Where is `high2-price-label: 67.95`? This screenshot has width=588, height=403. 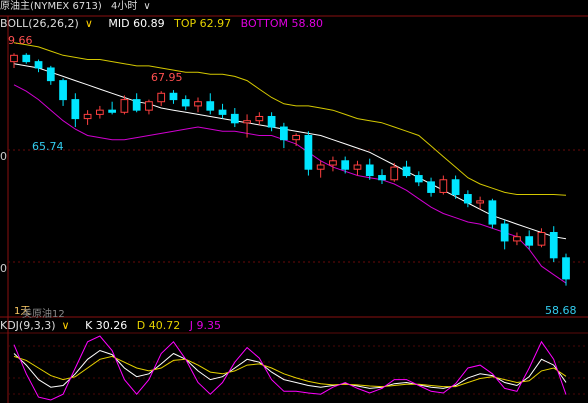
high2-price-label: 67.95 is located at coordinates (167, 77).